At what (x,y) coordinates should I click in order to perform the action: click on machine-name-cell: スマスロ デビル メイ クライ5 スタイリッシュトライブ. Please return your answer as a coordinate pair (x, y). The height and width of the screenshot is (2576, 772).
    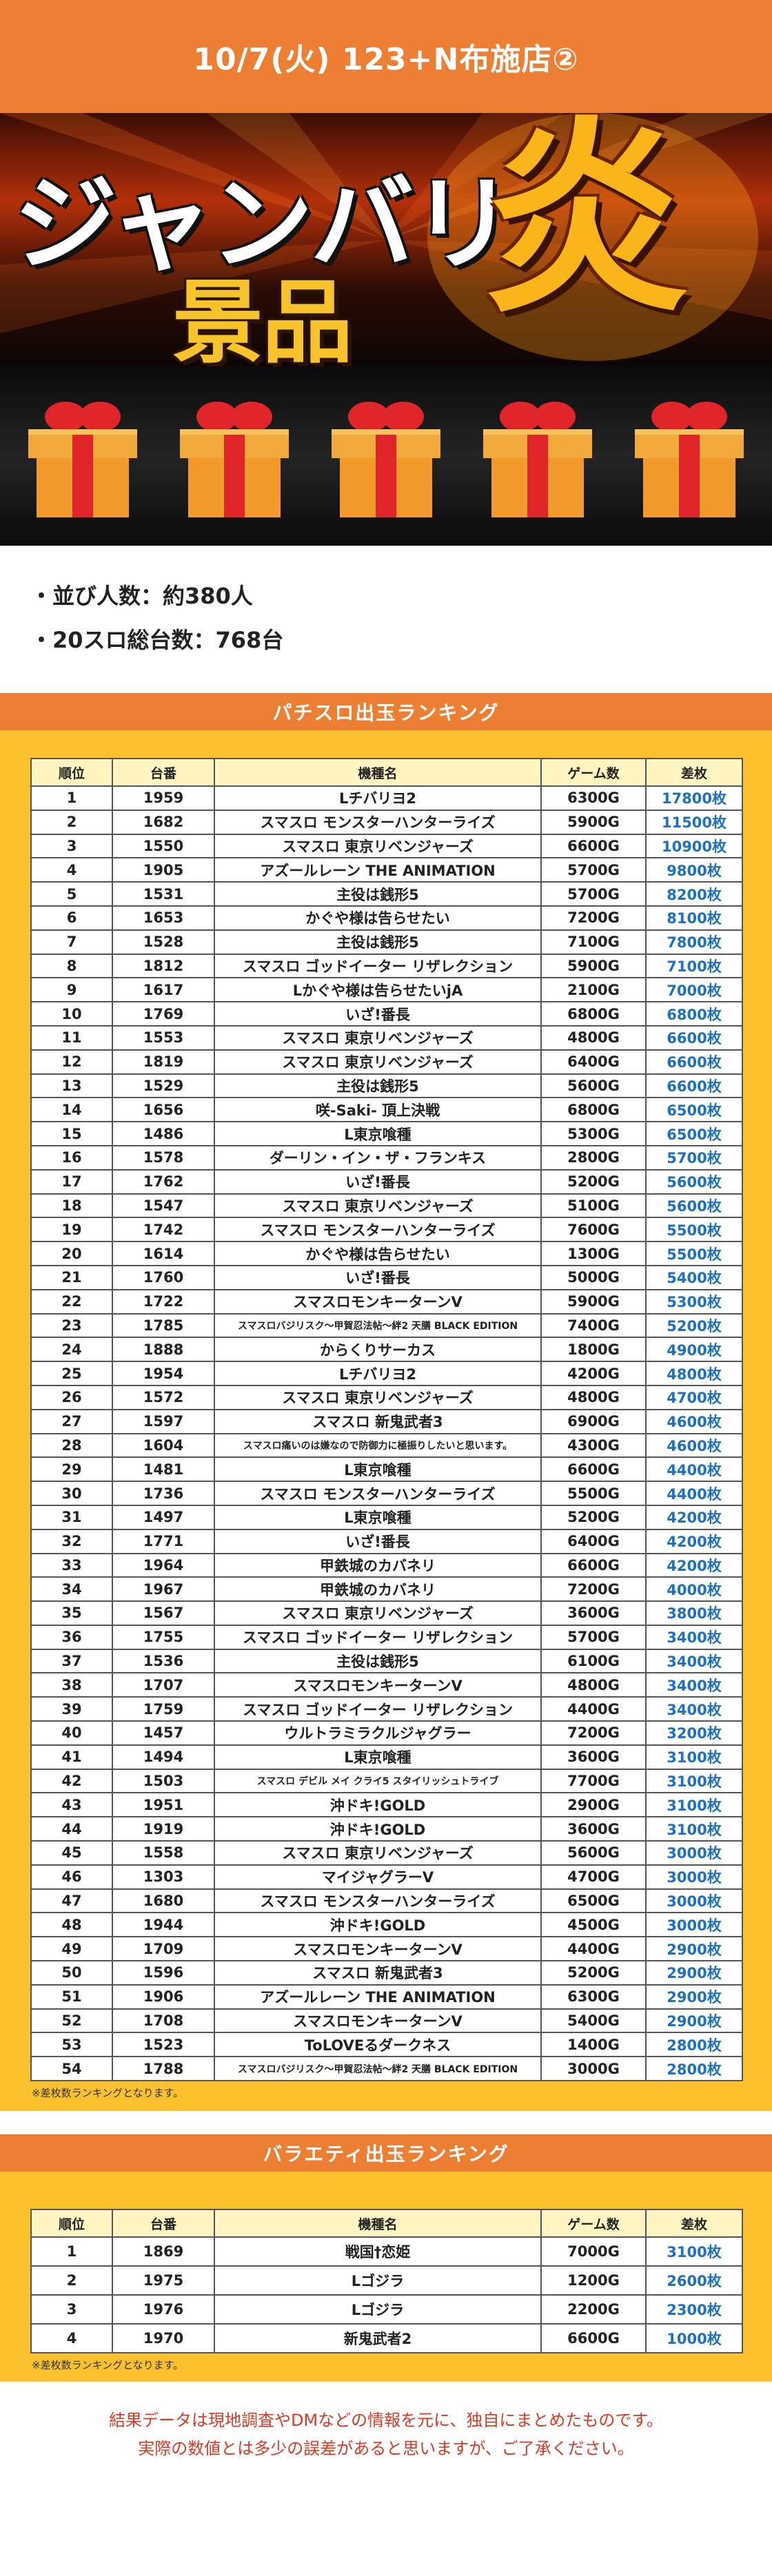
    Looking at the image, I should click on (378, 1781).